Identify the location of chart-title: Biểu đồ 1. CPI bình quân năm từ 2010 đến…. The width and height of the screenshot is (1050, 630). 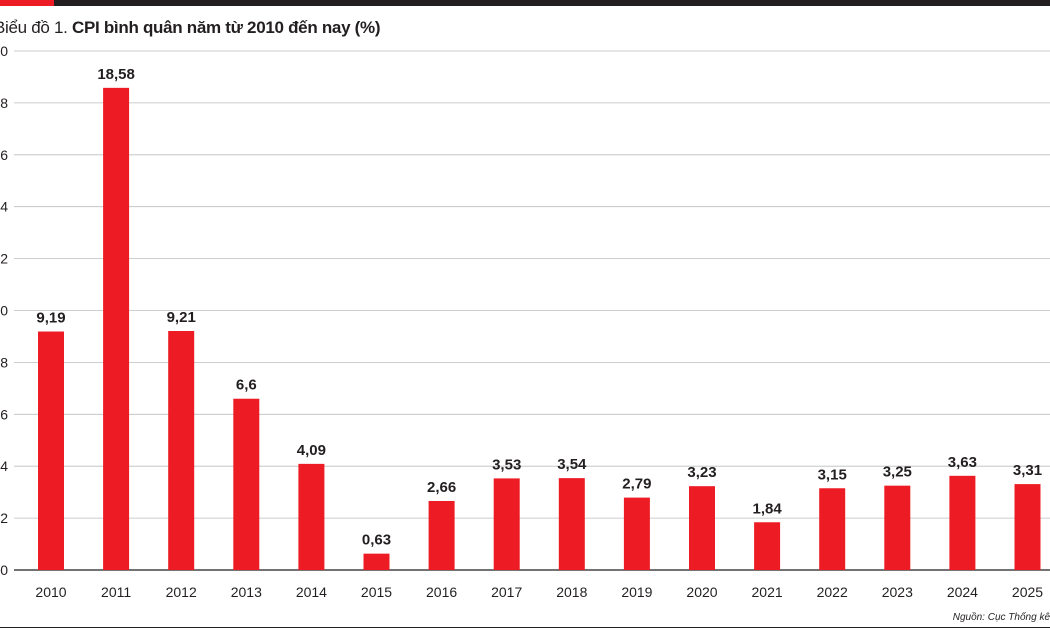
(190, 28).